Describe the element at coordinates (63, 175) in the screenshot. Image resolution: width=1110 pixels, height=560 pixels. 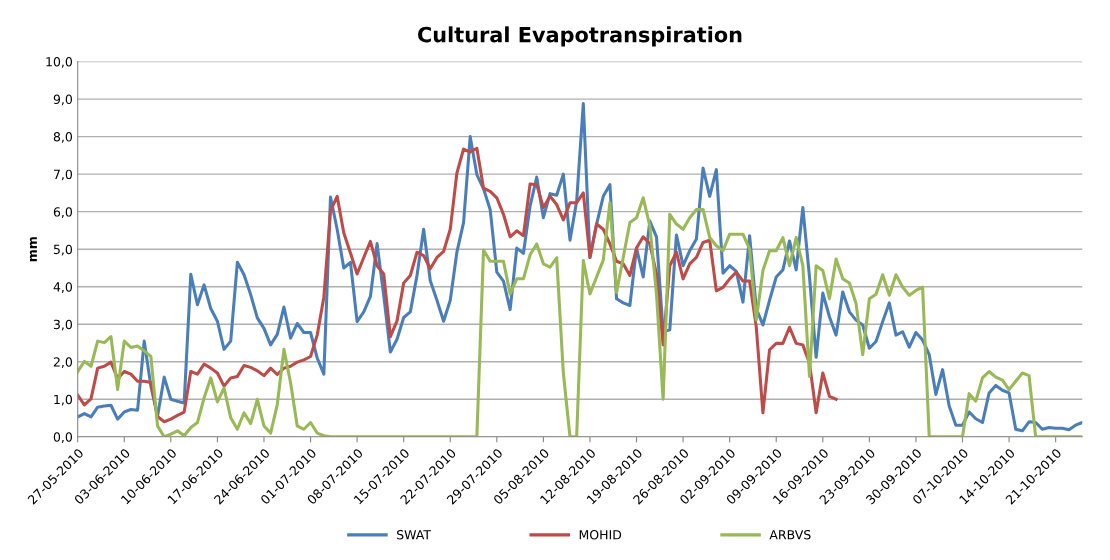
I see `y-tick-label: 7,0` at that location.